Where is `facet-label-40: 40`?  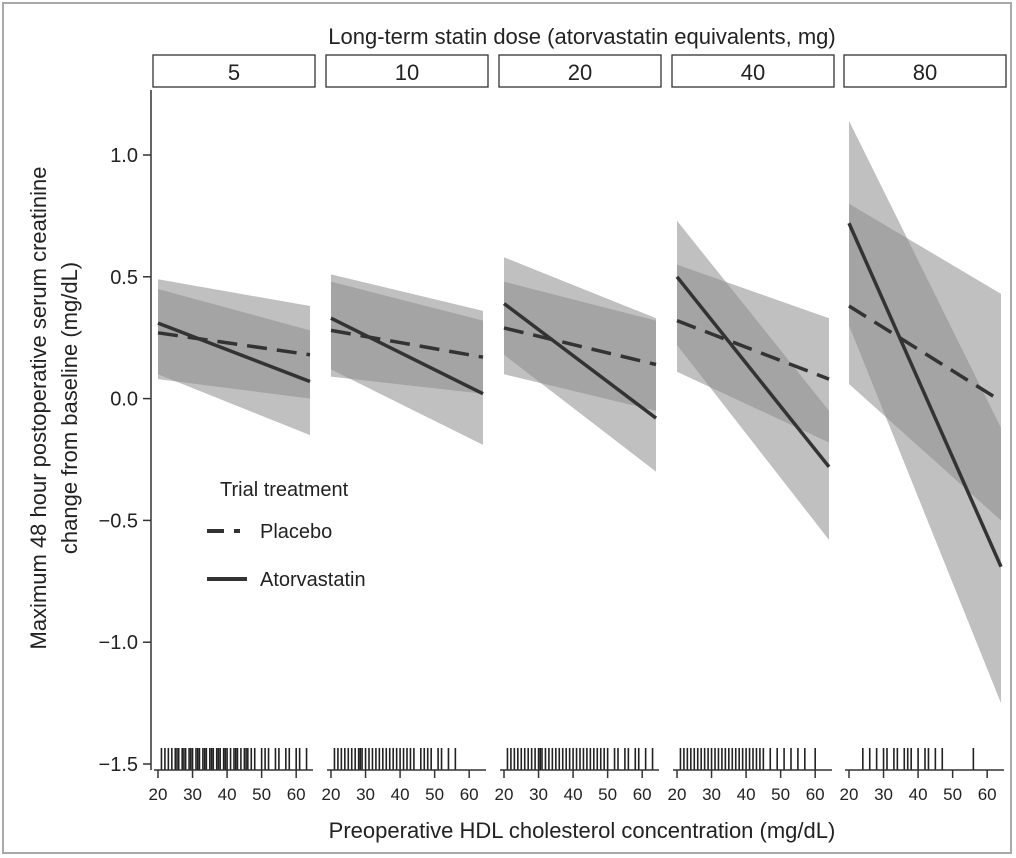 facet-label-40: 40 is located at coordinates (753, 72).